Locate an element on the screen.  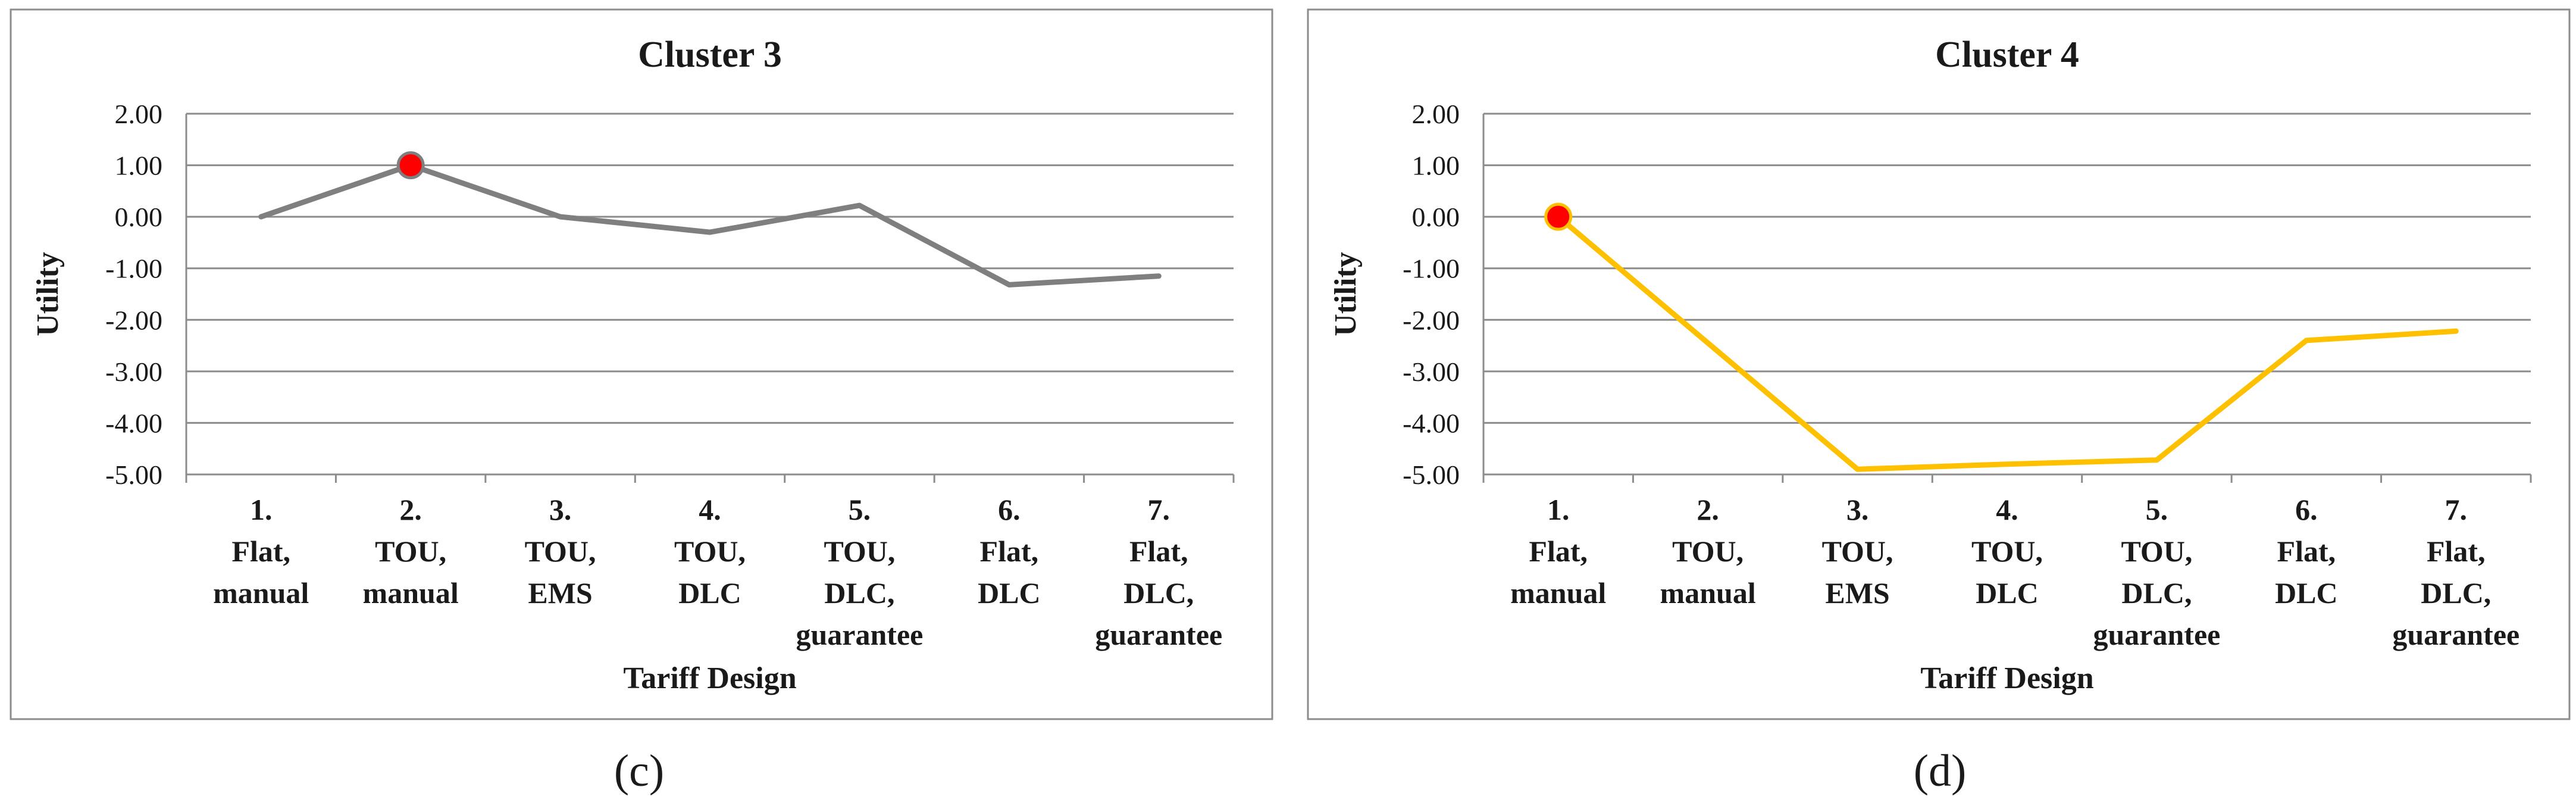
x-category-line: 1. is located at coordinates (261, 509).